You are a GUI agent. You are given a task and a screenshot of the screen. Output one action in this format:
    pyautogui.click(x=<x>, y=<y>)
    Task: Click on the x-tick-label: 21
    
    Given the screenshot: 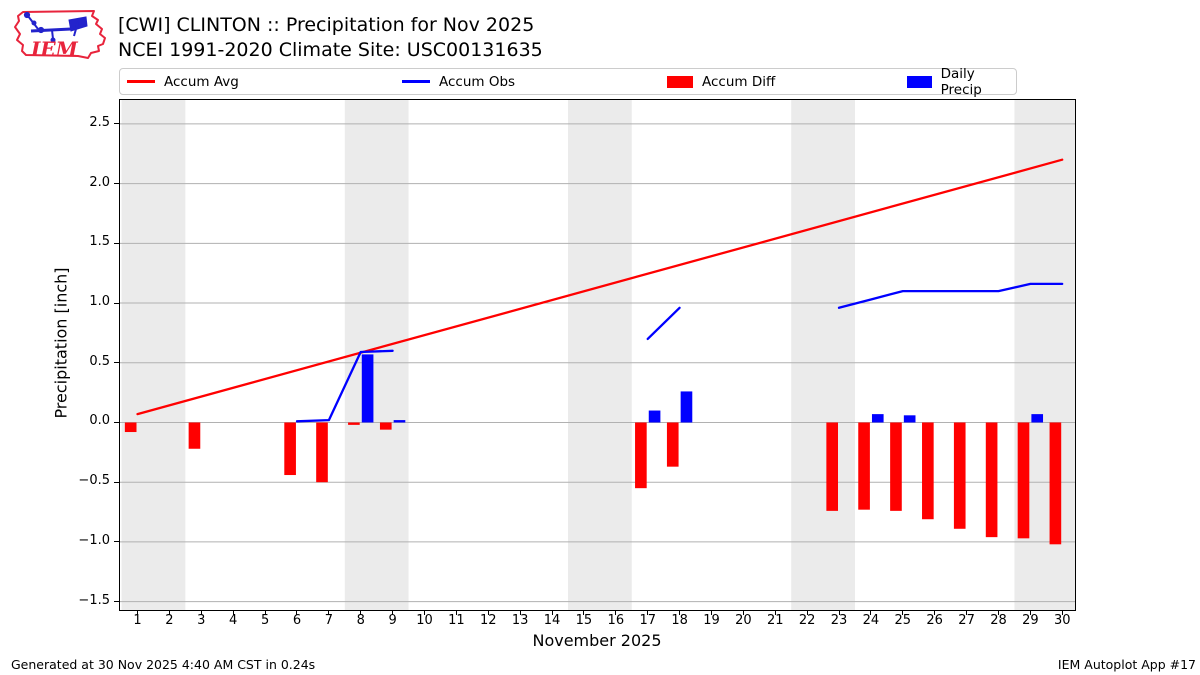 What is the action you would take?
    pyautogui.click(x=775, y=620)
    